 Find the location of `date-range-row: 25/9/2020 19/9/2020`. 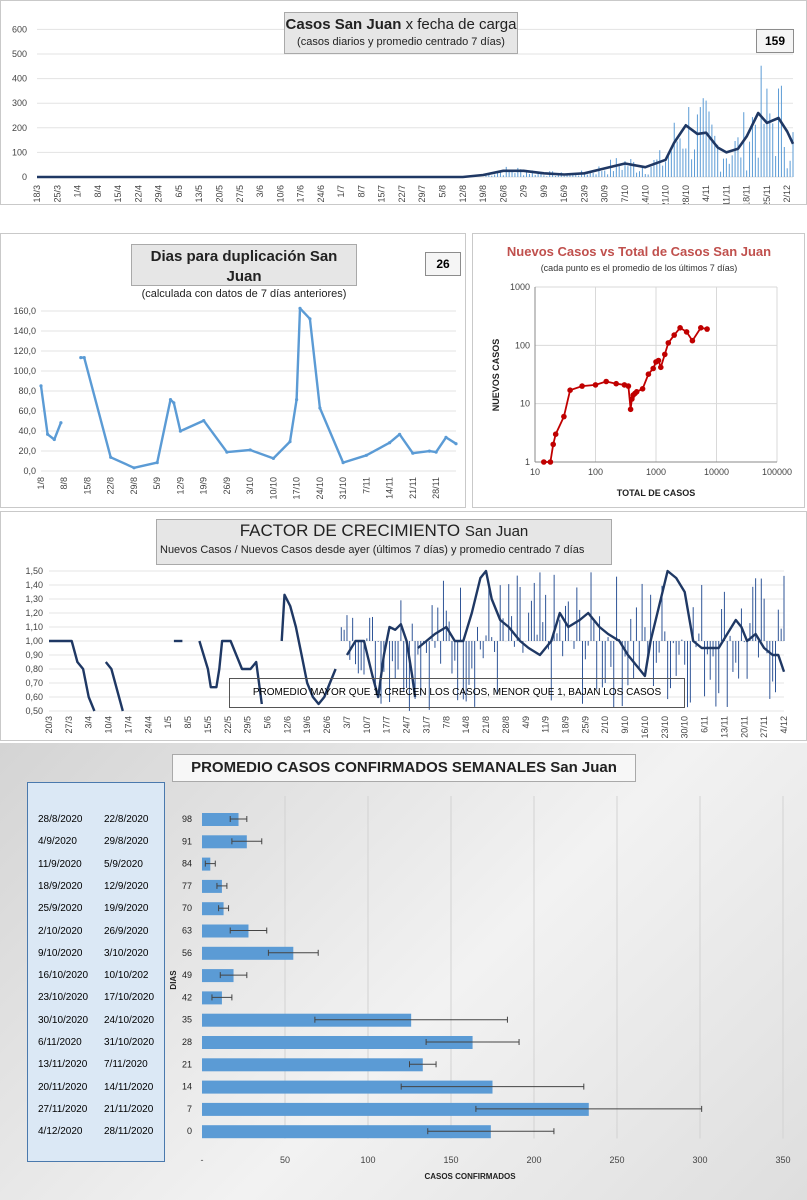

date-range-row: 25/9/2020 19/9/2020 is located at coordinates (97, 909).